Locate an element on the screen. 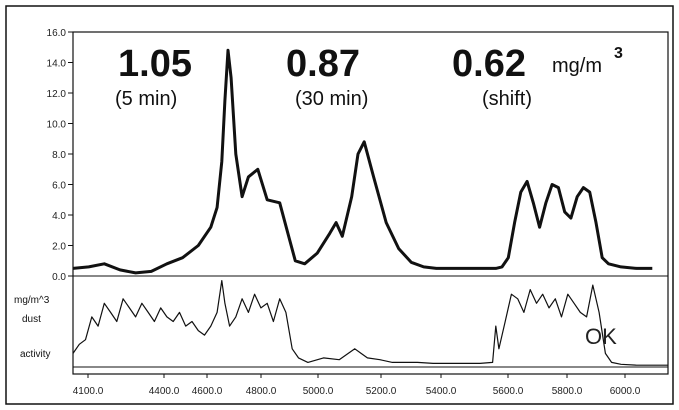  y-tick-label: 12.0 is located at coordinates (57, 94).